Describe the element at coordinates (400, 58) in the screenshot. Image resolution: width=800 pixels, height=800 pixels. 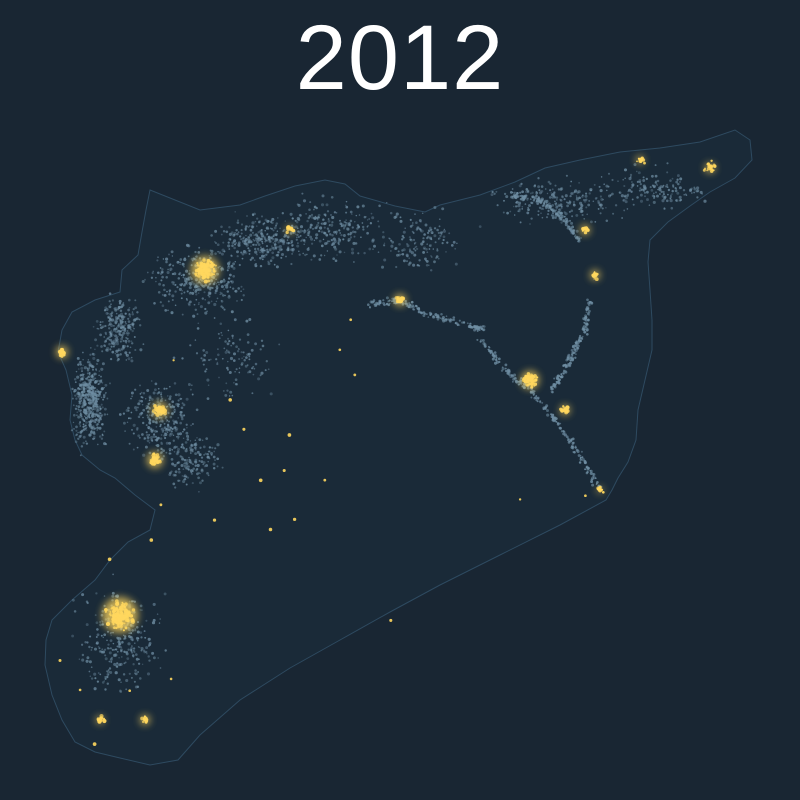
I see `year-title: 2012` at that location.